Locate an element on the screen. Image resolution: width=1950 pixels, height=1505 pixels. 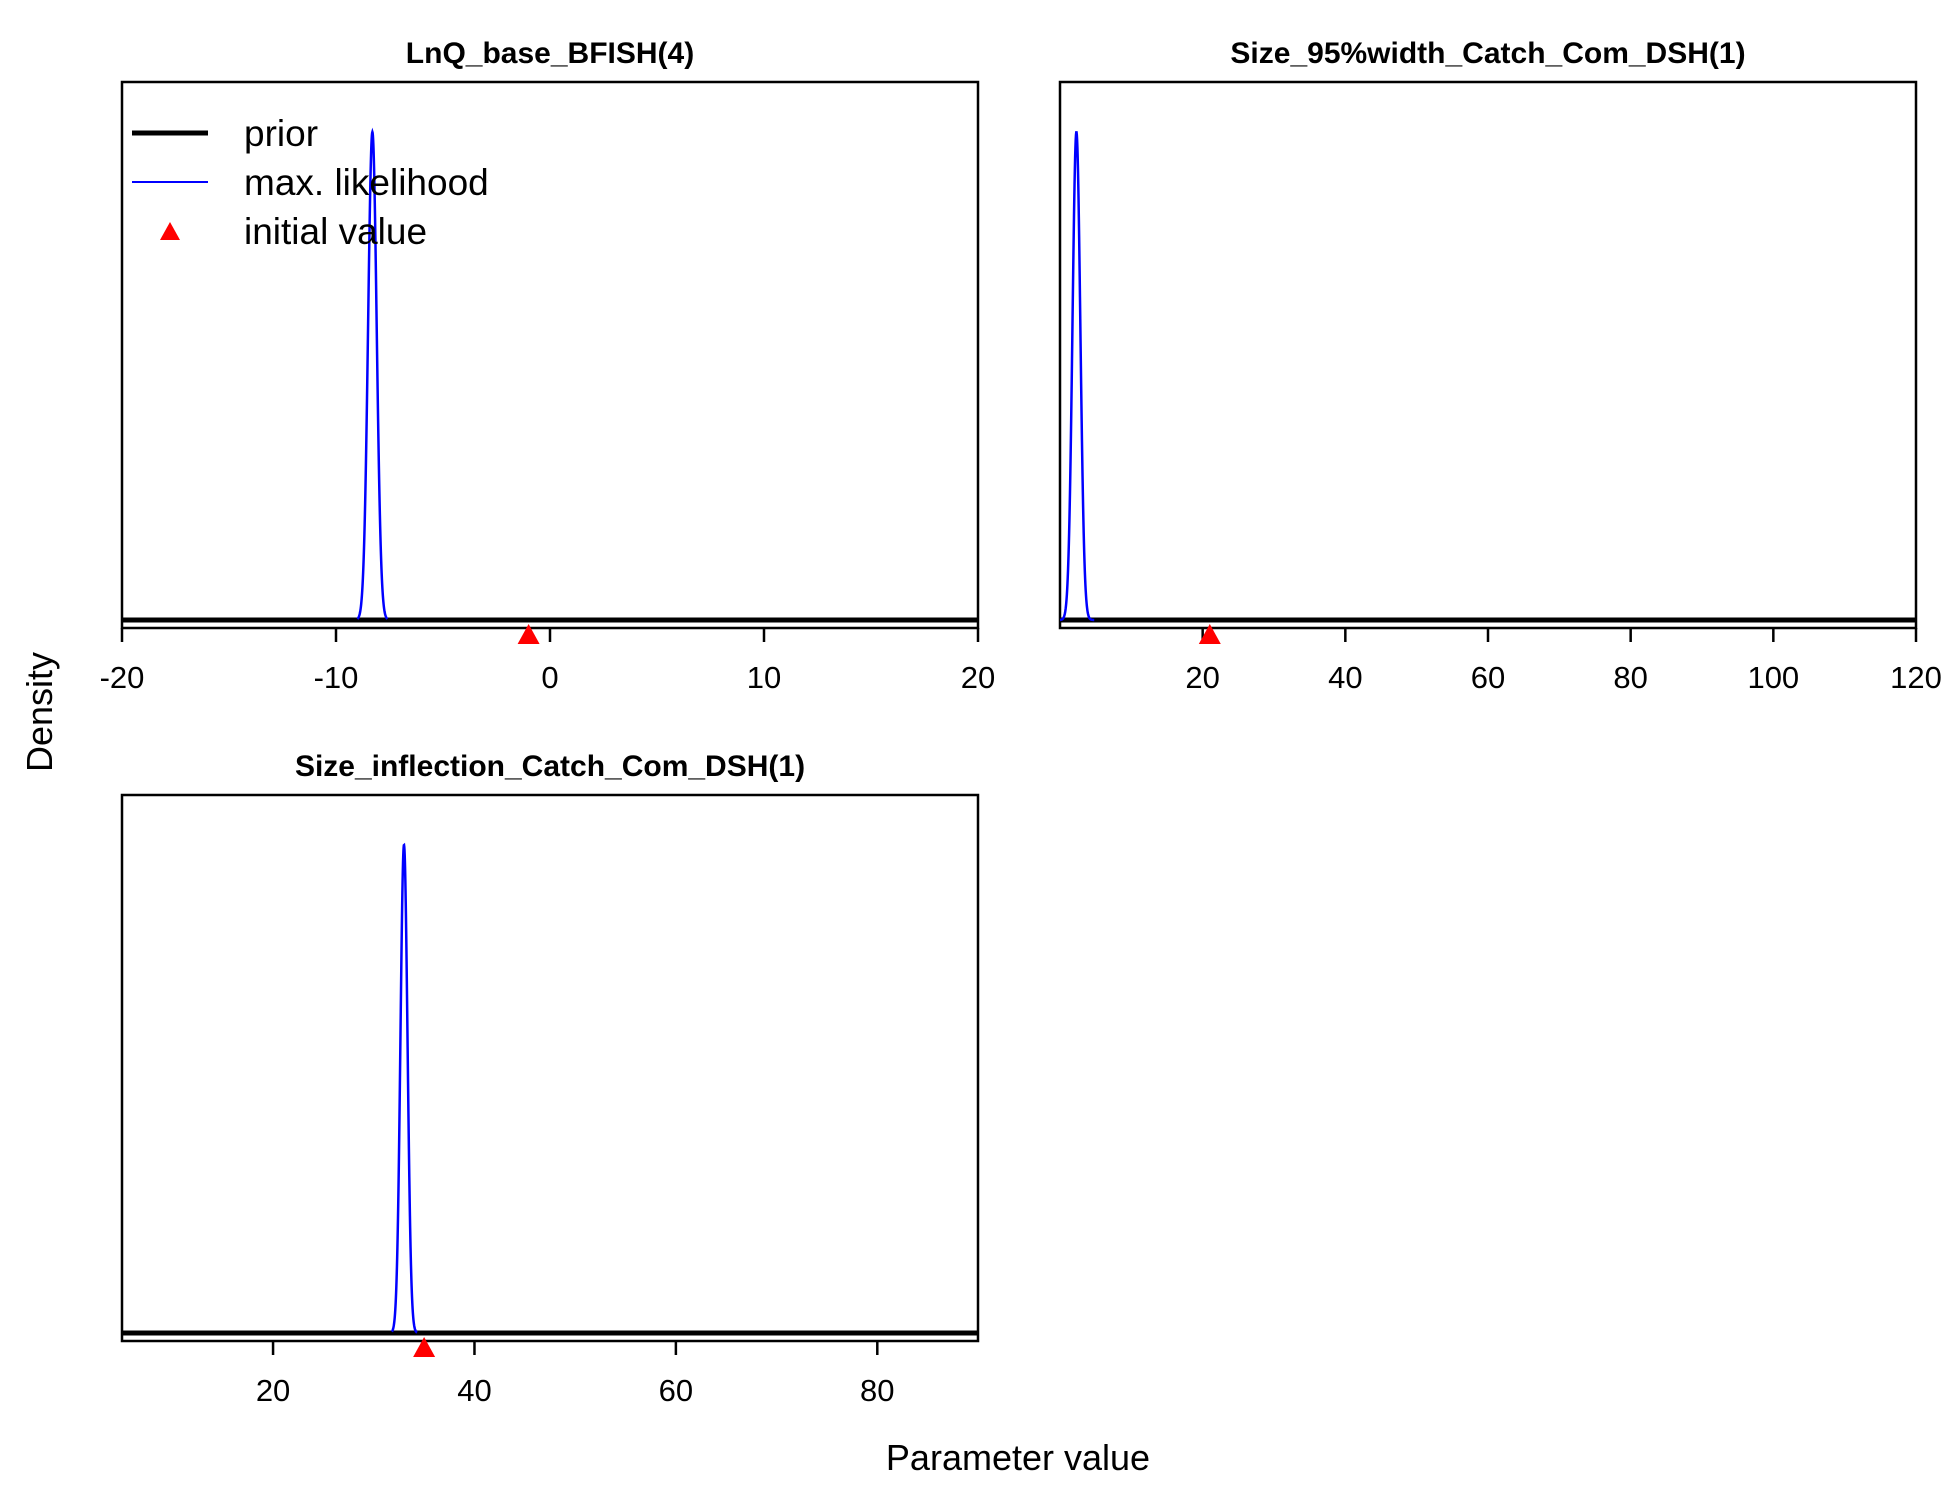
legend-label: initial value is located at coordinates (335, 231).